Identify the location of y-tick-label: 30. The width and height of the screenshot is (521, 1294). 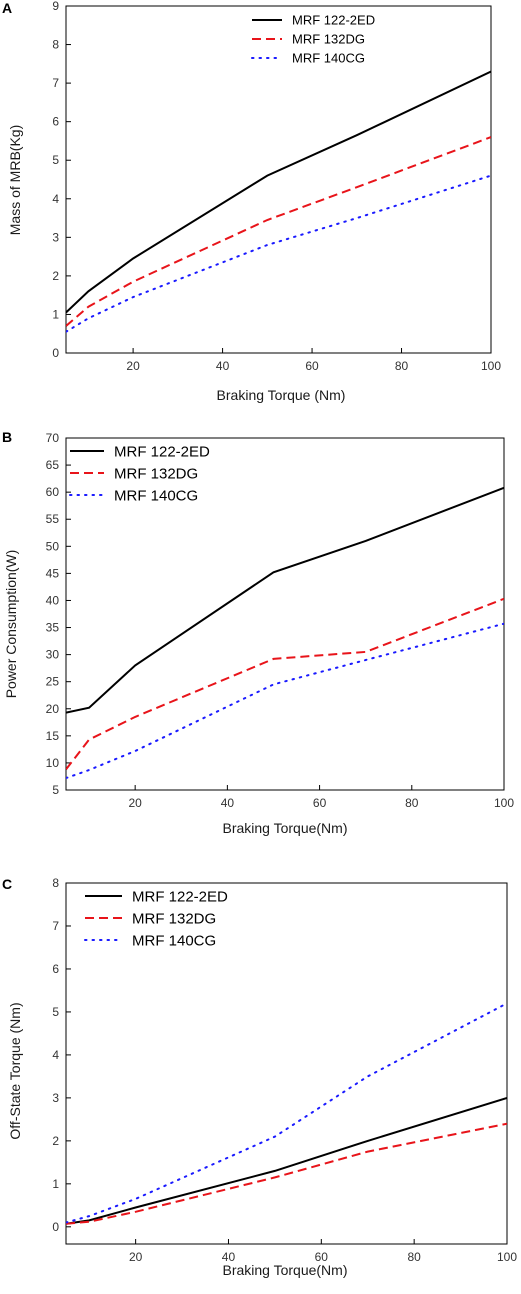
(53, 655).